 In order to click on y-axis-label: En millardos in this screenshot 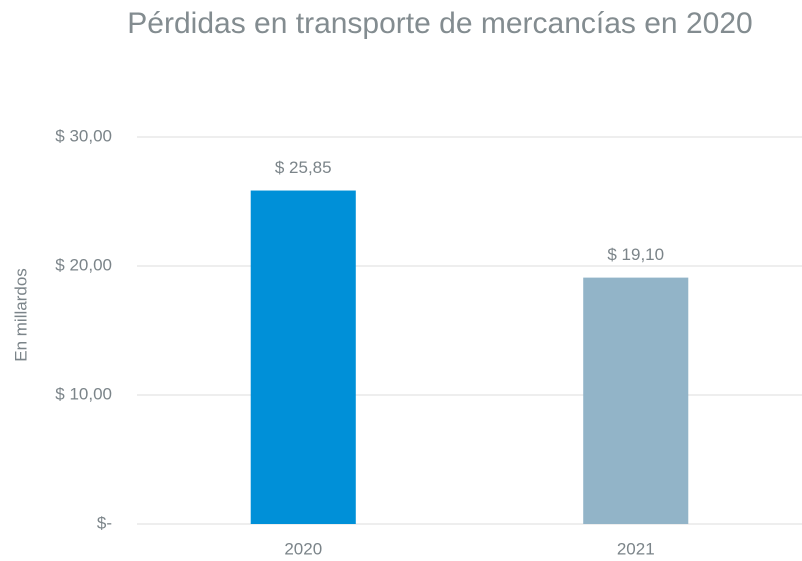, I will do `click(20, 315)`.